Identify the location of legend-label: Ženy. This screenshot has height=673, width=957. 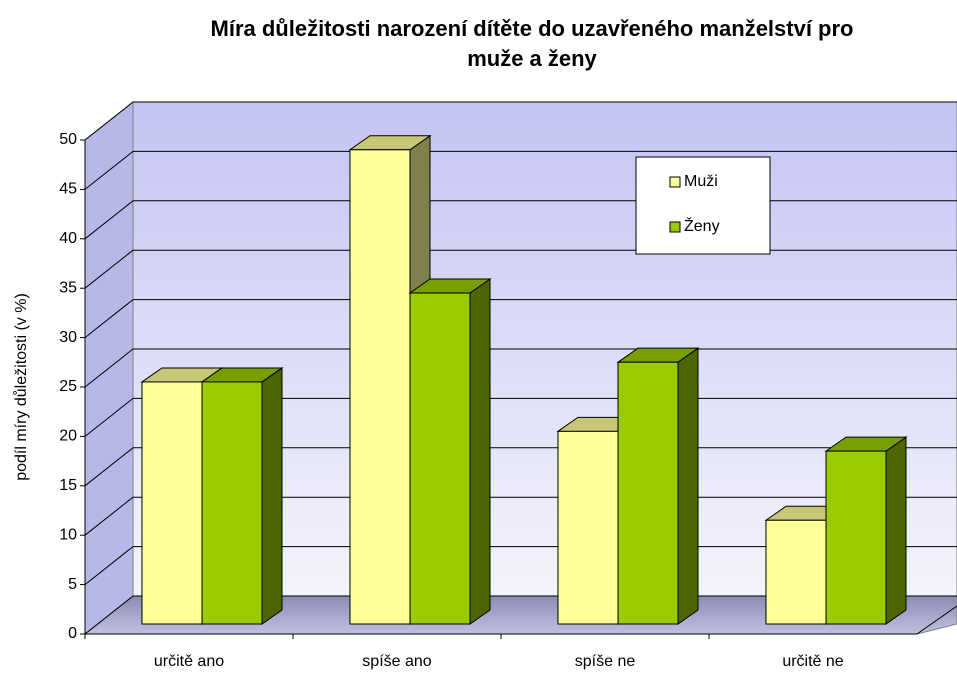
(702, 225).